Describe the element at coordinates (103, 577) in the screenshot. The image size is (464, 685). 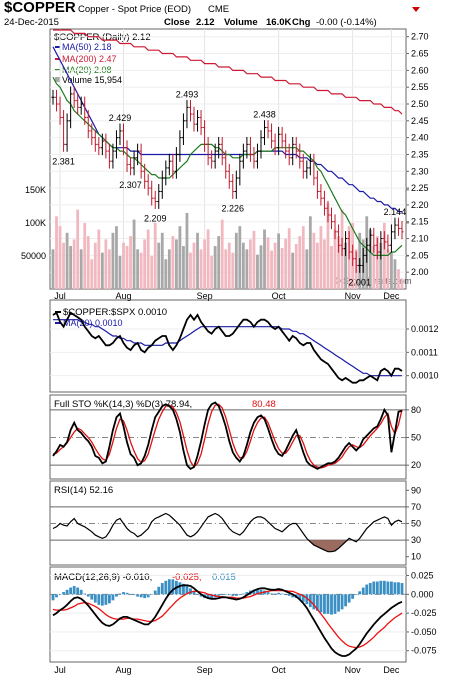
I see `macd-legend: MACD(12,26,9) -0.010,` at that location.